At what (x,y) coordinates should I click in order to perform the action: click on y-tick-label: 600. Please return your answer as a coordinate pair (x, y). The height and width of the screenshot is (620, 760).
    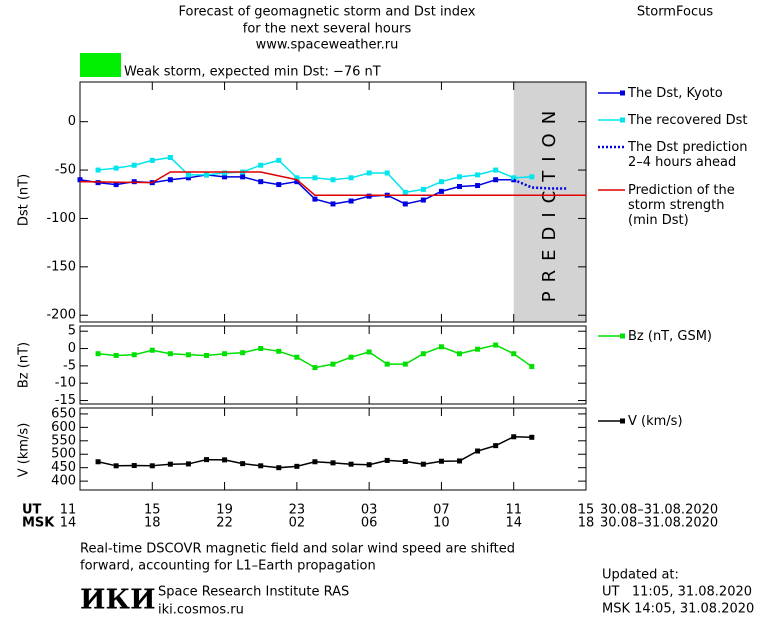
    Looking at the image, I should click on (63, 427).